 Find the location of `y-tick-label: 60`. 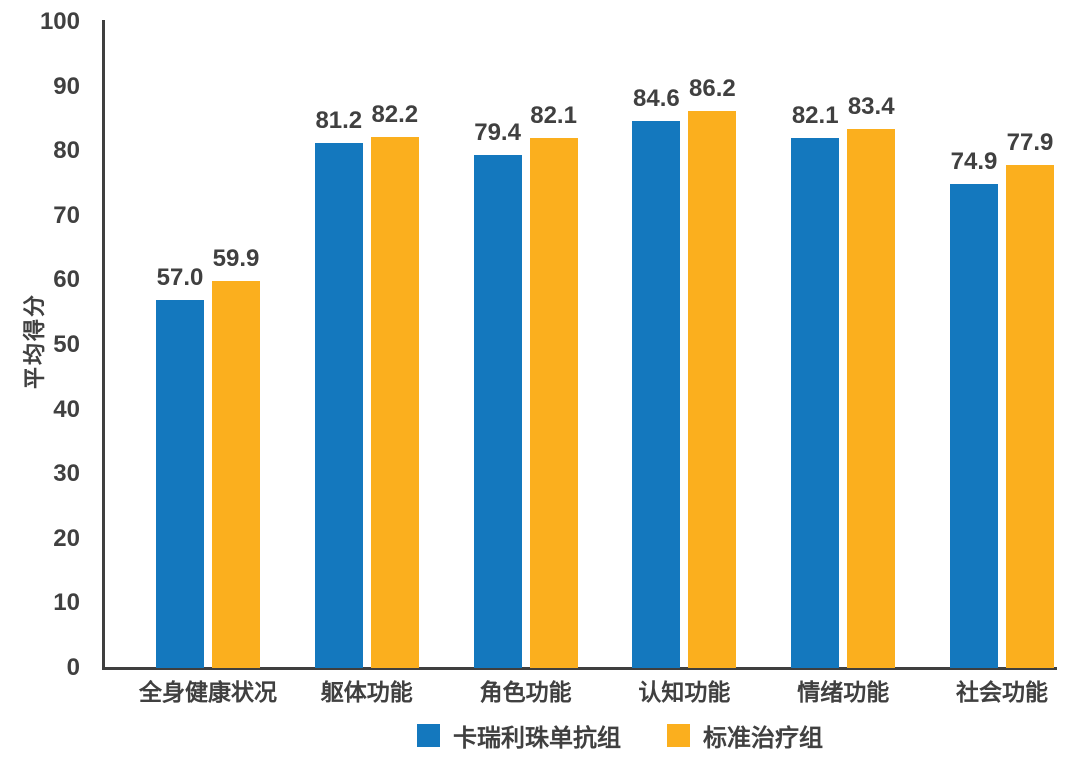

y-tick-label: 60 is located at coordinates (66, 280).